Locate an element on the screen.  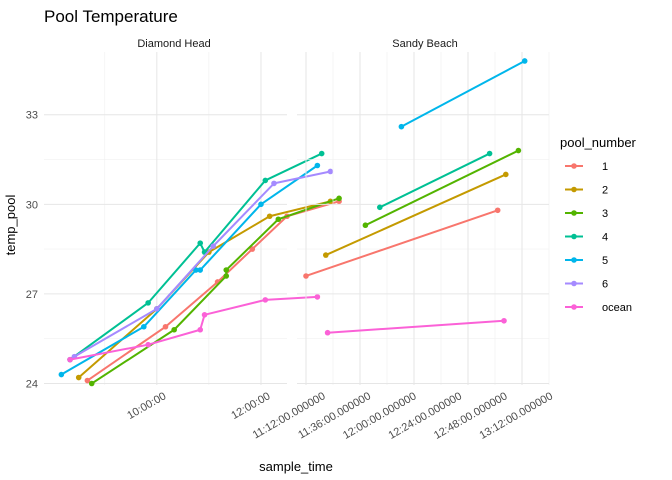
legend-label: 3 is located at coordinates (605, 214).